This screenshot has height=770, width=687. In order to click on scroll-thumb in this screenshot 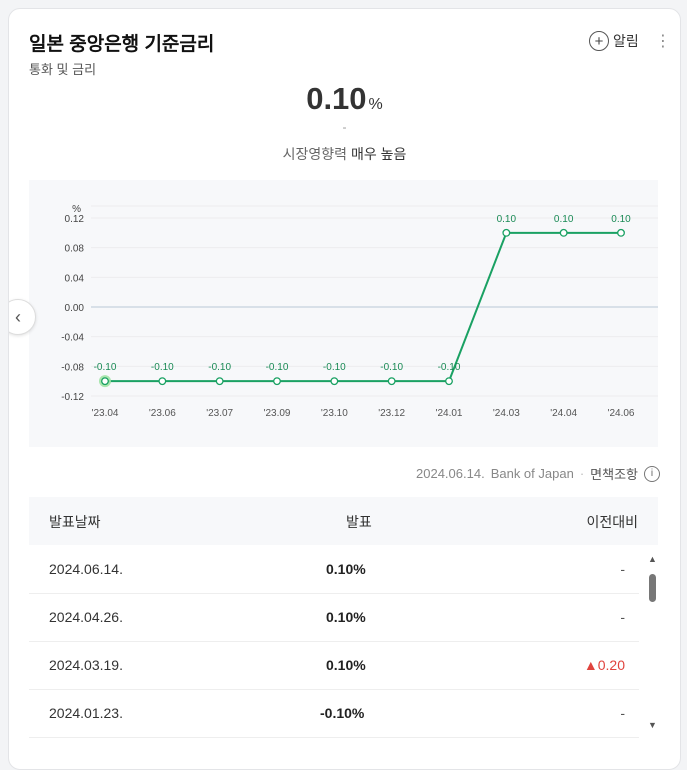, I will do `click(652, 588)`.